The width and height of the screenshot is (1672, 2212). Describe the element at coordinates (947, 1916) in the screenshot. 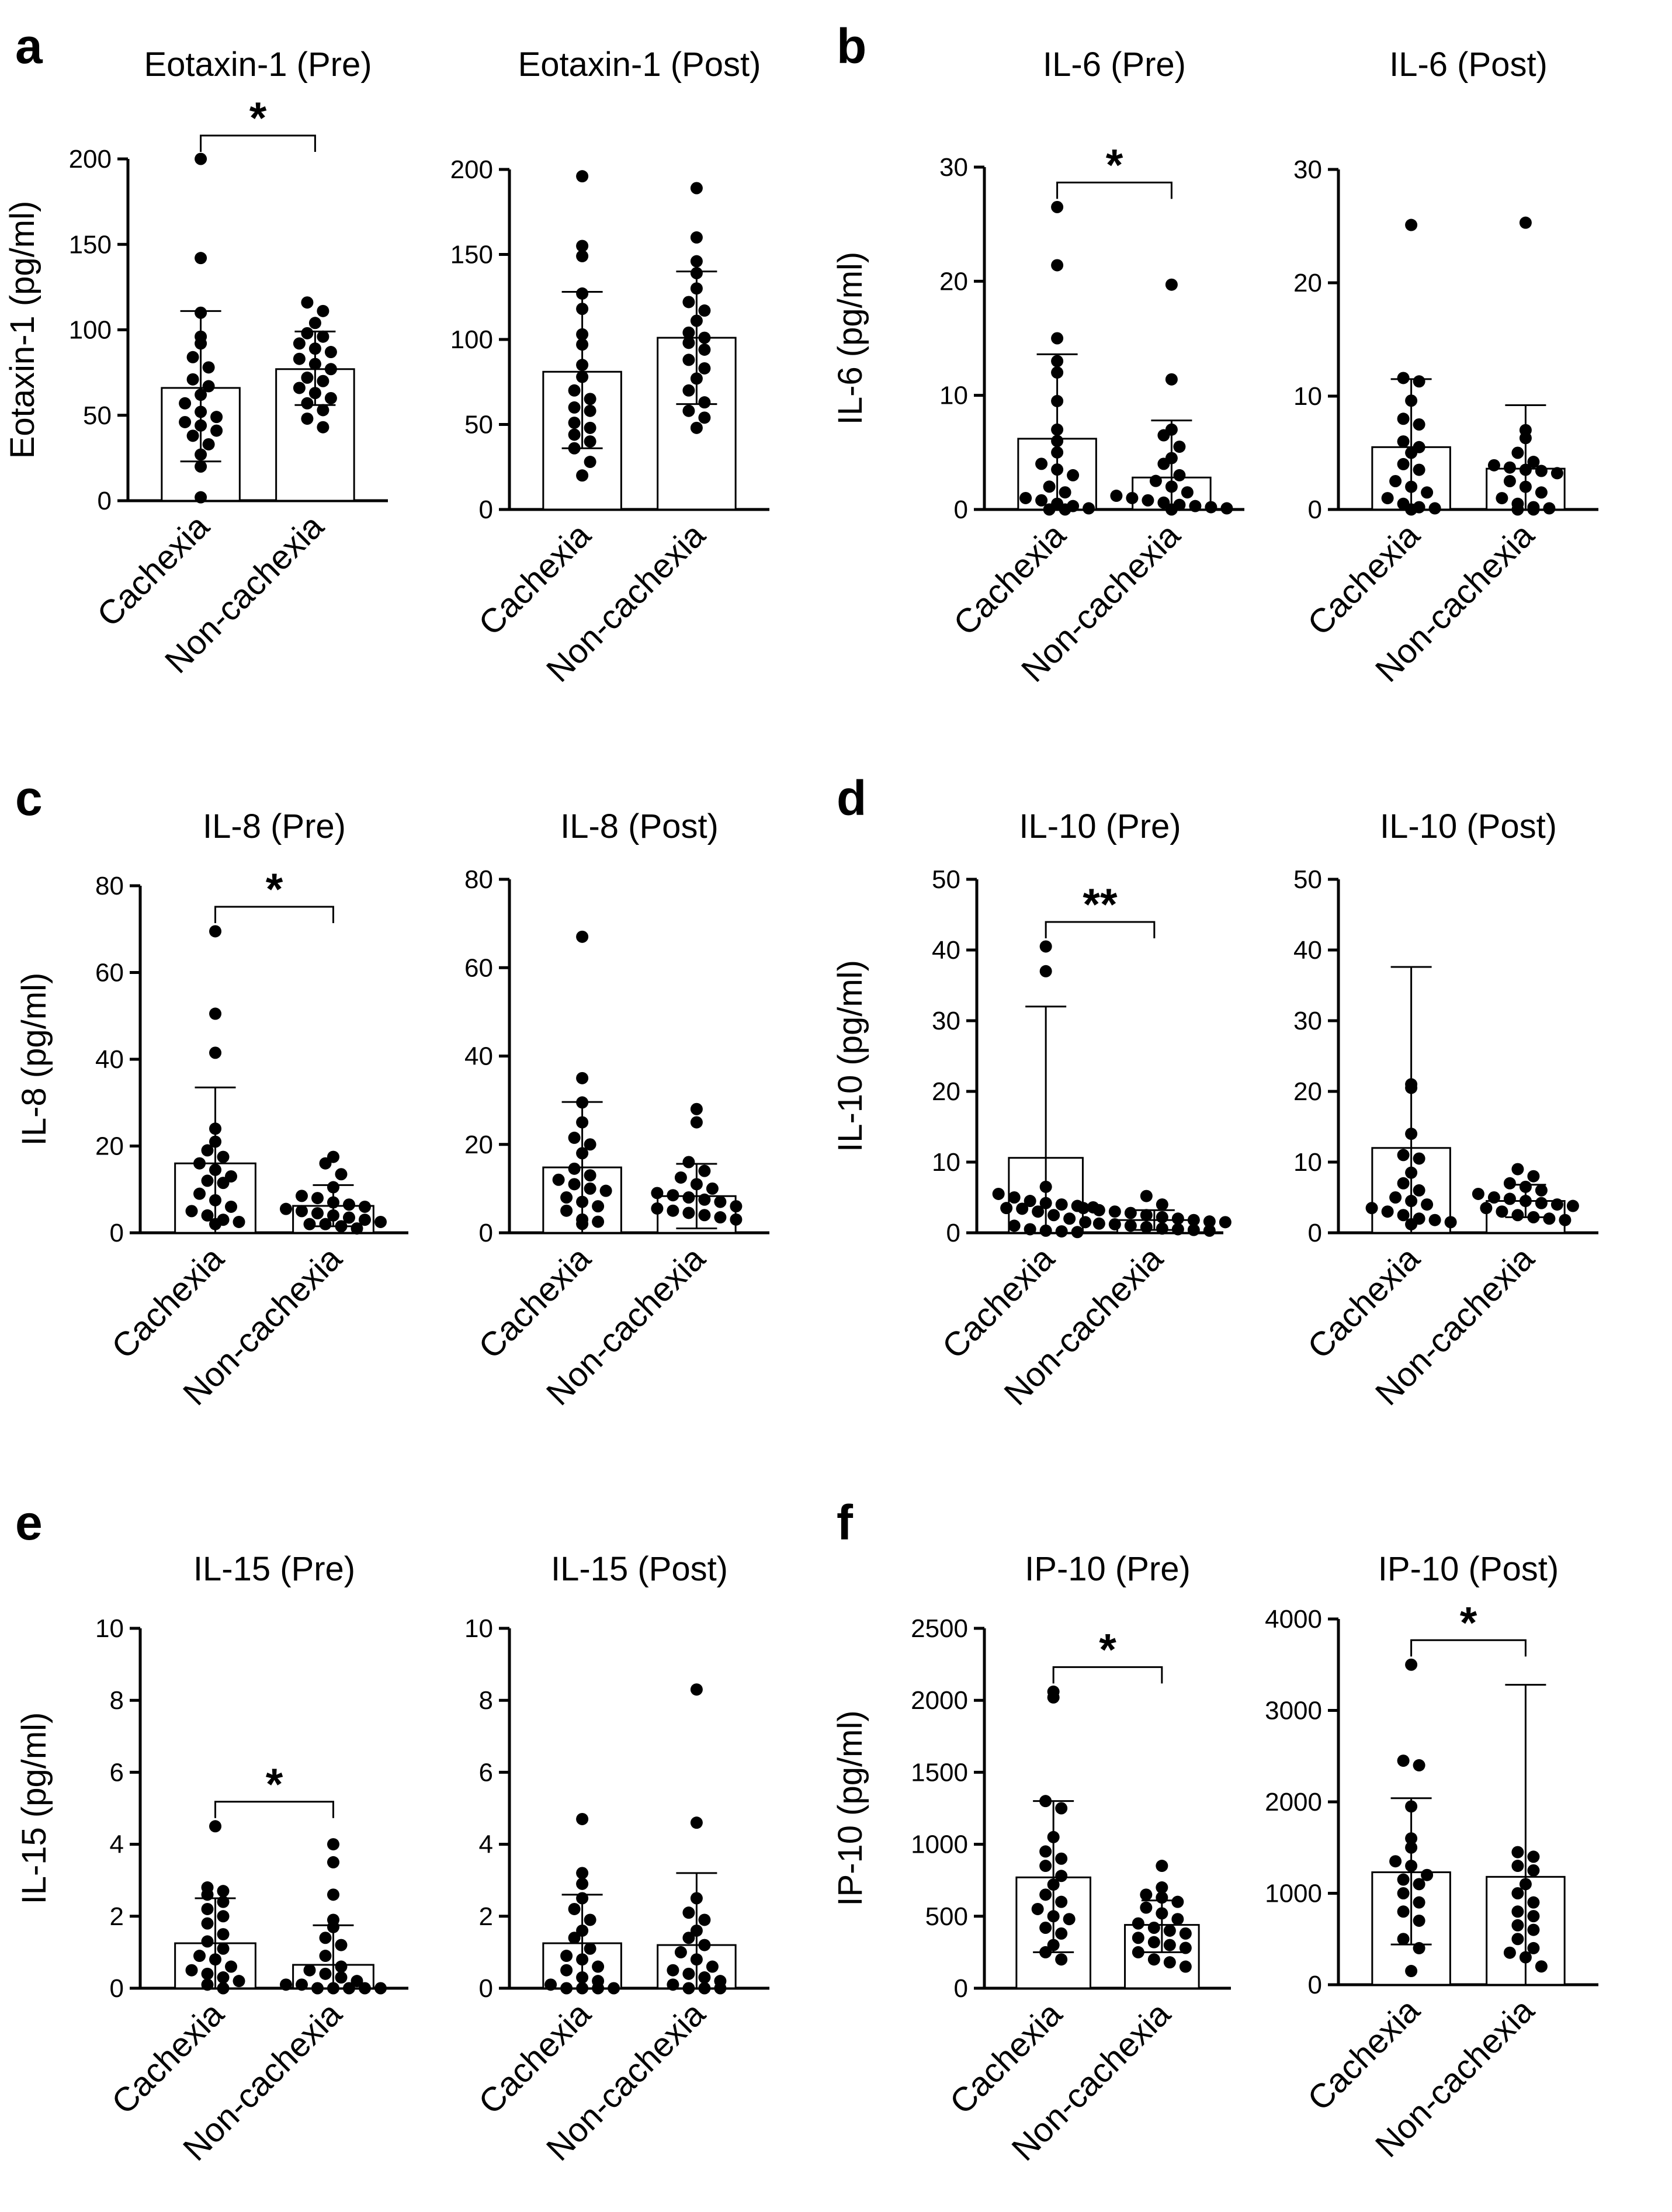

I see `y-tick-label: 500` at that location.